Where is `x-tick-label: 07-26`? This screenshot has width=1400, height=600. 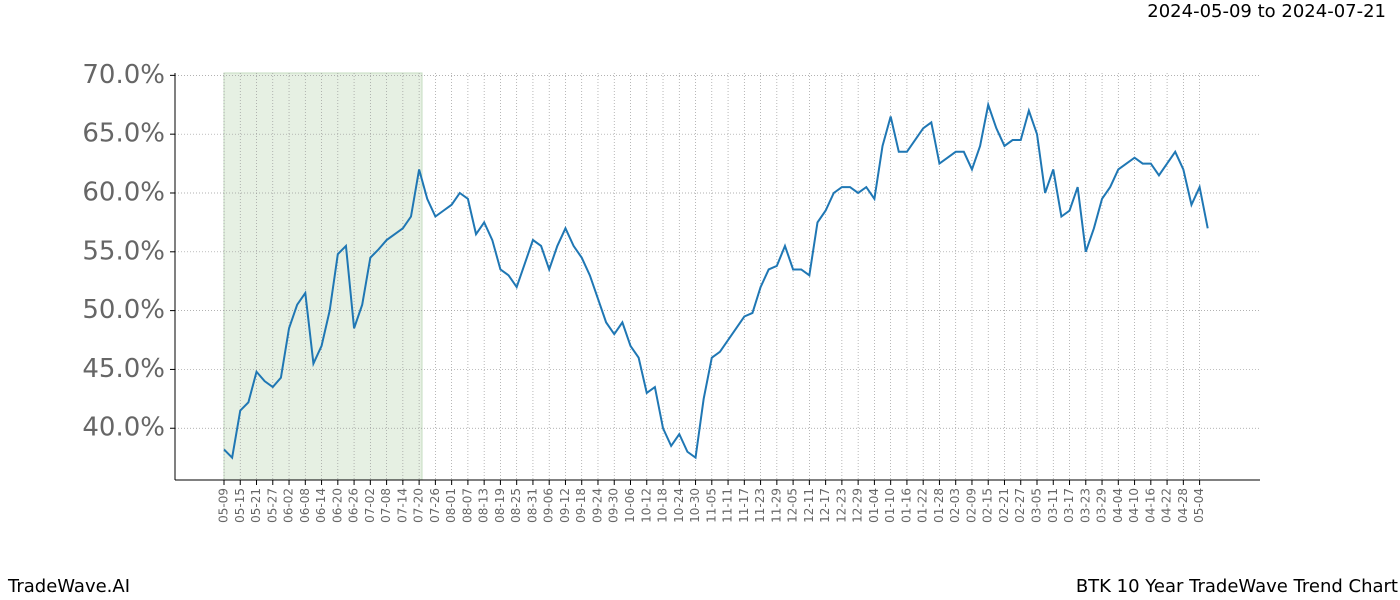
x-tick-label: 07-26 is located at coordinates (435, 505).